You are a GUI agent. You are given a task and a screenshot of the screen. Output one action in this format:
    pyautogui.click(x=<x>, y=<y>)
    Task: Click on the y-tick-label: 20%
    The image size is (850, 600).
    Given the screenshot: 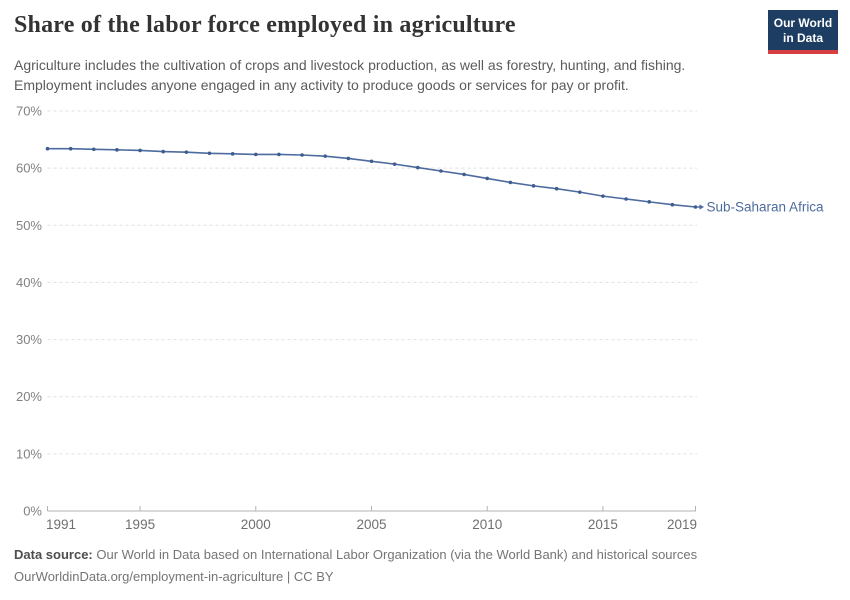 What is the action you would take?
    pyautogui.click(x=29, y=396)
    